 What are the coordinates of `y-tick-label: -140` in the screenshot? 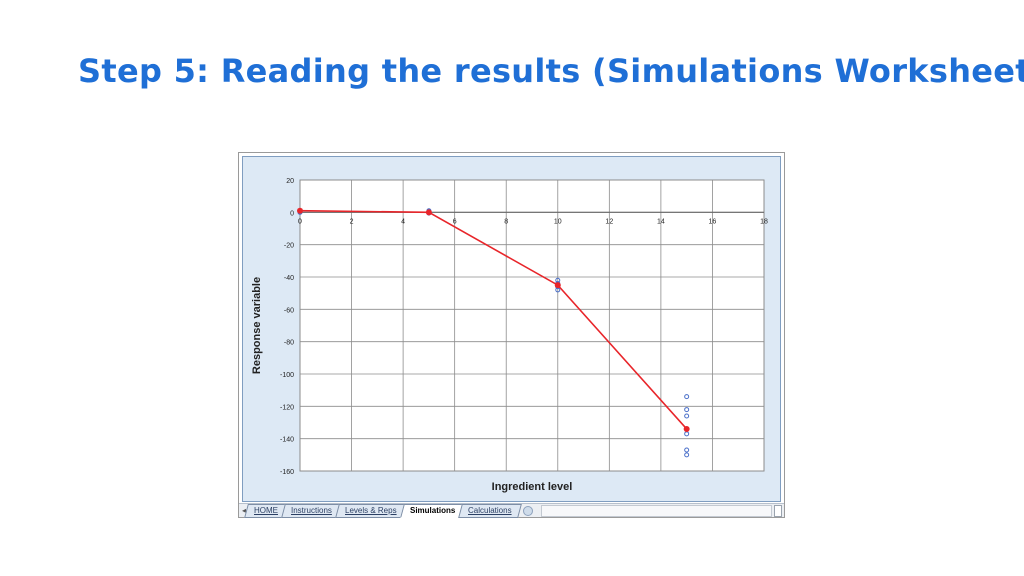 It's located at (287, 440).